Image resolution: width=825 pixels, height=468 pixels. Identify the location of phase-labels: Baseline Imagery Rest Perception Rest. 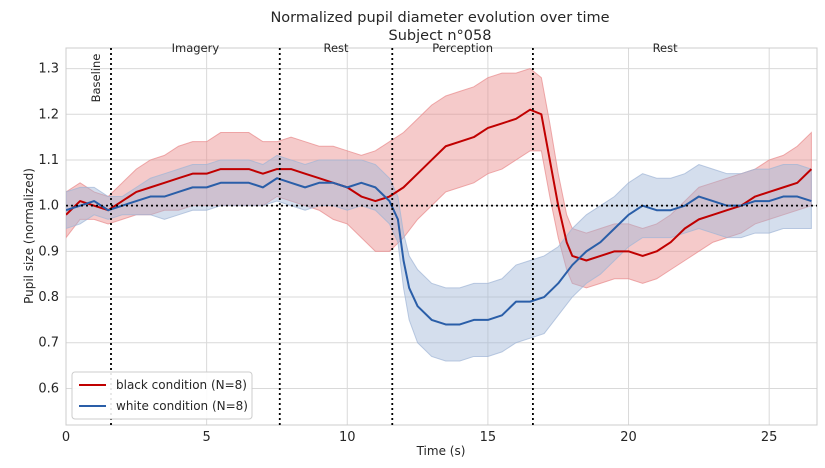
(383, 71).